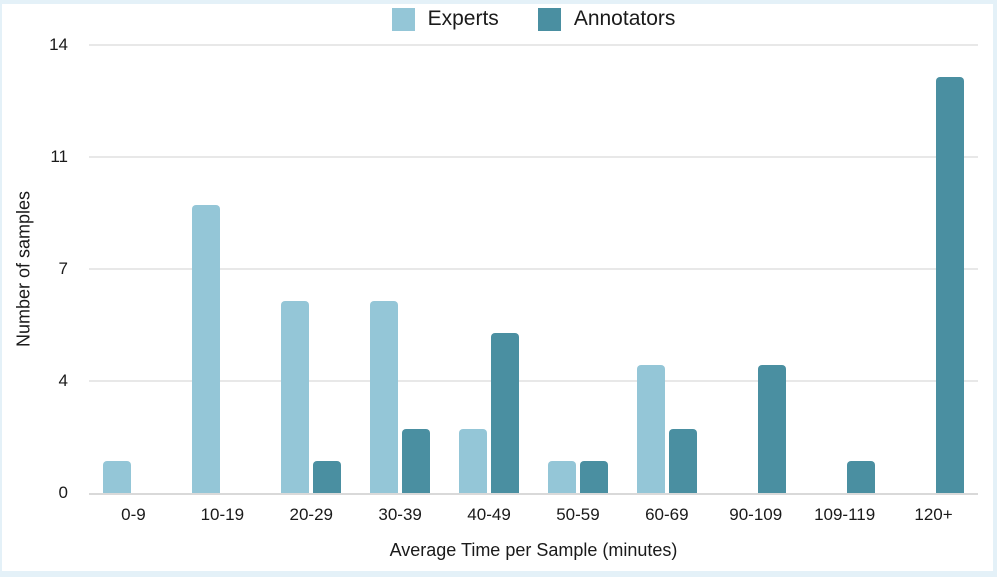 The height and width of the screenshot is (577, 997). I want to click on bar-annotators-120+, so click(949, 285).